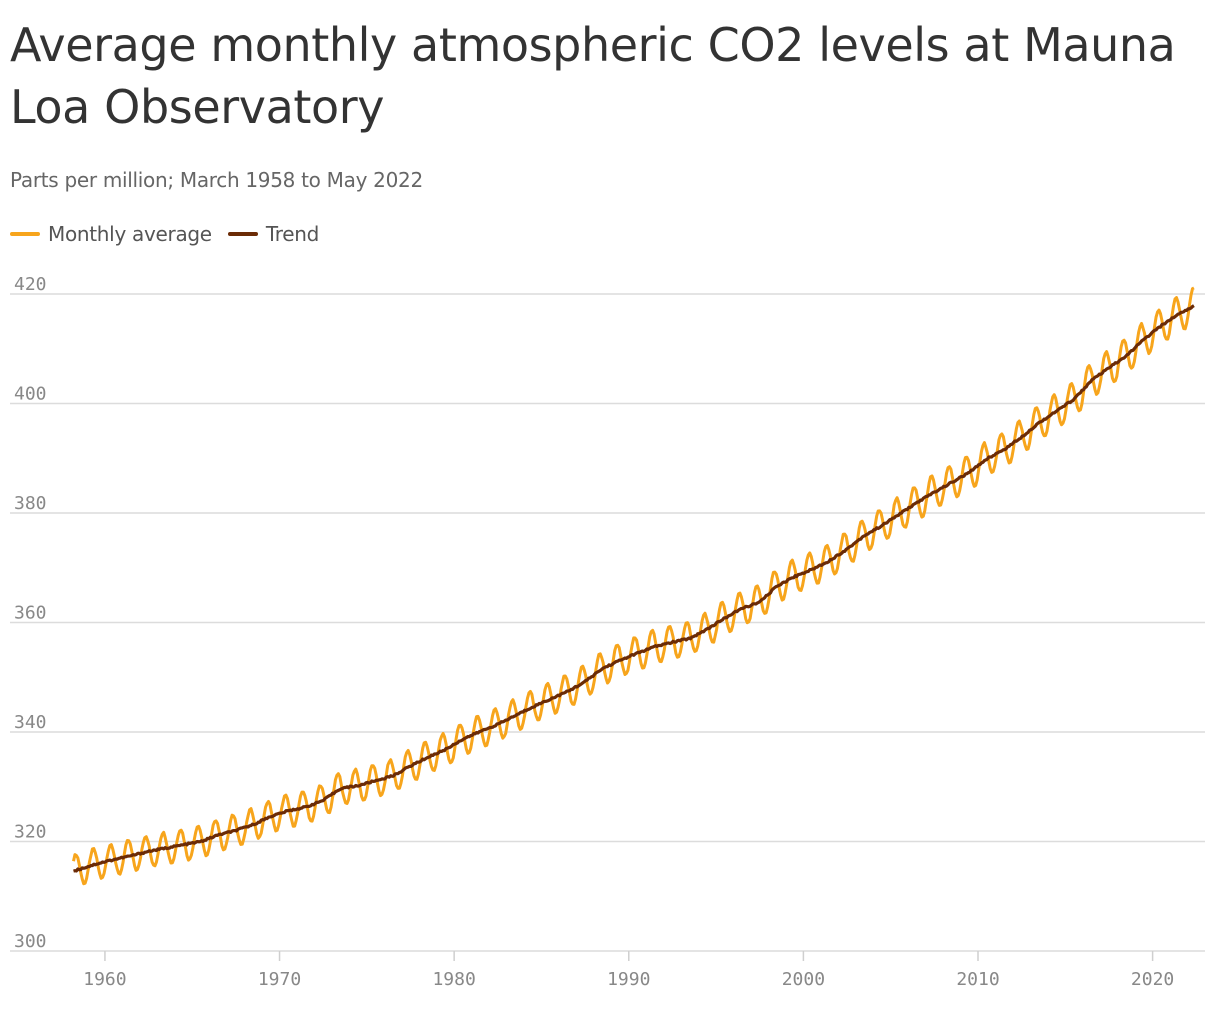 The height and width of the screenshot is (1020, 1220). What do you see at coordinates (977, 979) in the screenshot?
I see `x-tick-label-2010: 2010` at bounding box center [977, 979].